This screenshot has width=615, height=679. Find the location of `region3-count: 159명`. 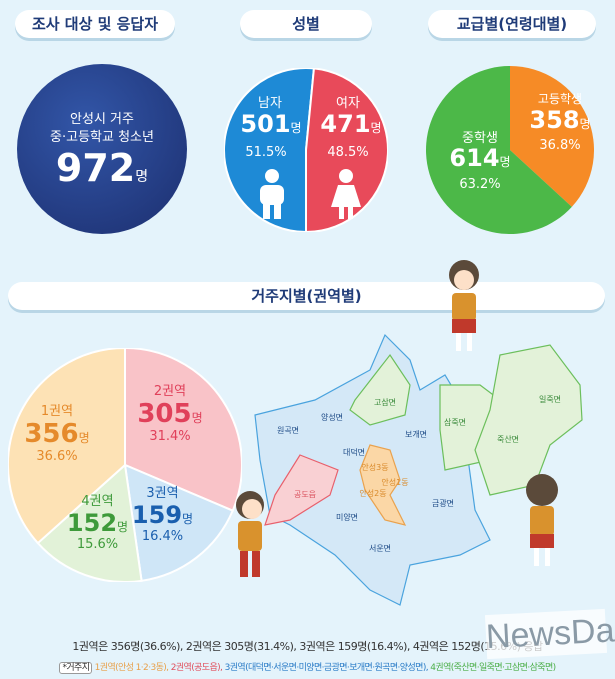

region3-count: 159명 is located at coordinates (162, 515).